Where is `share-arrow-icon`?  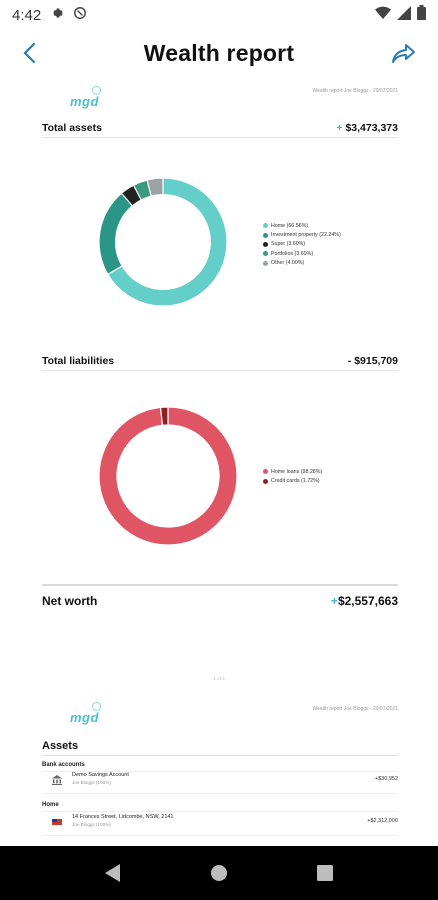 share-arrow-icon is located at coordinates (403, 53).